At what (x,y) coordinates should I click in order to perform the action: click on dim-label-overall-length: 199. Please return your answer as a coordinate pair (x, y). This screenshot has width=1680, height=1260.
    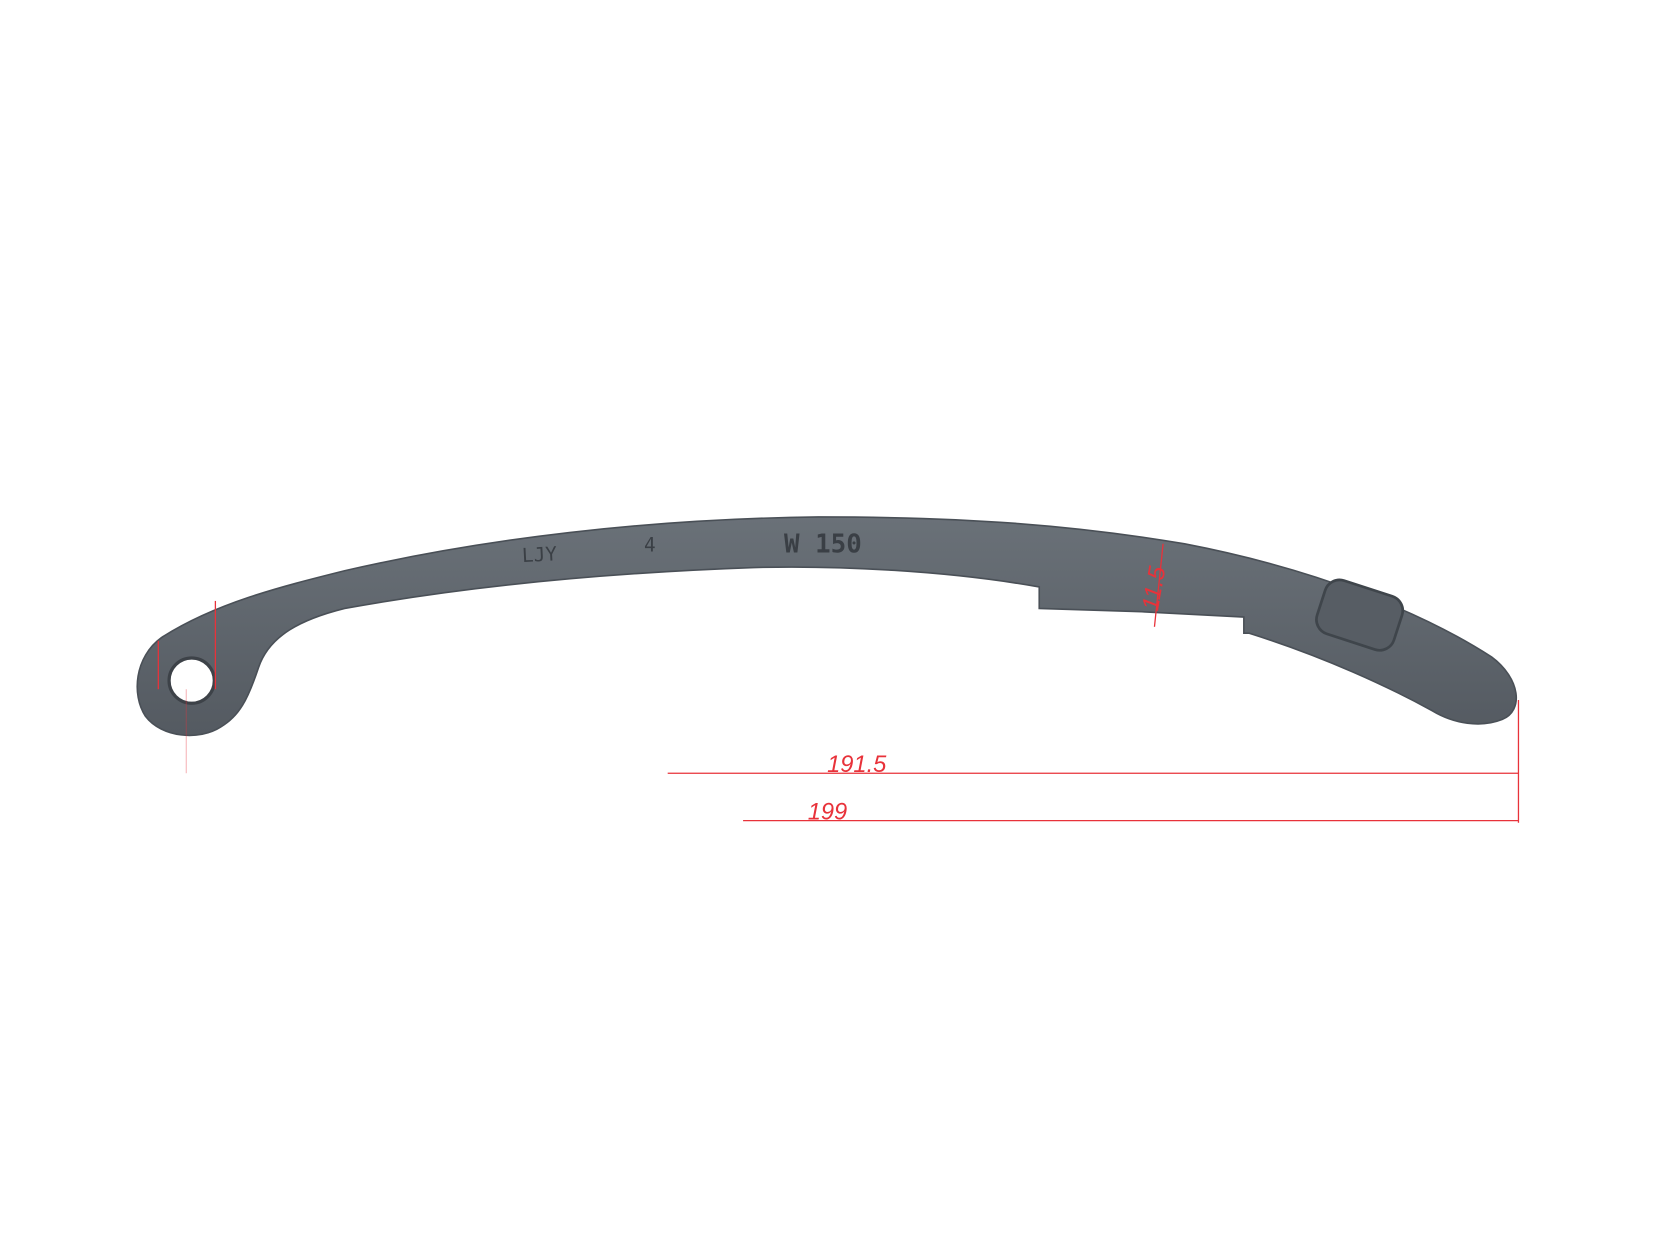
    Looking at the image, I should click on (828, 813).